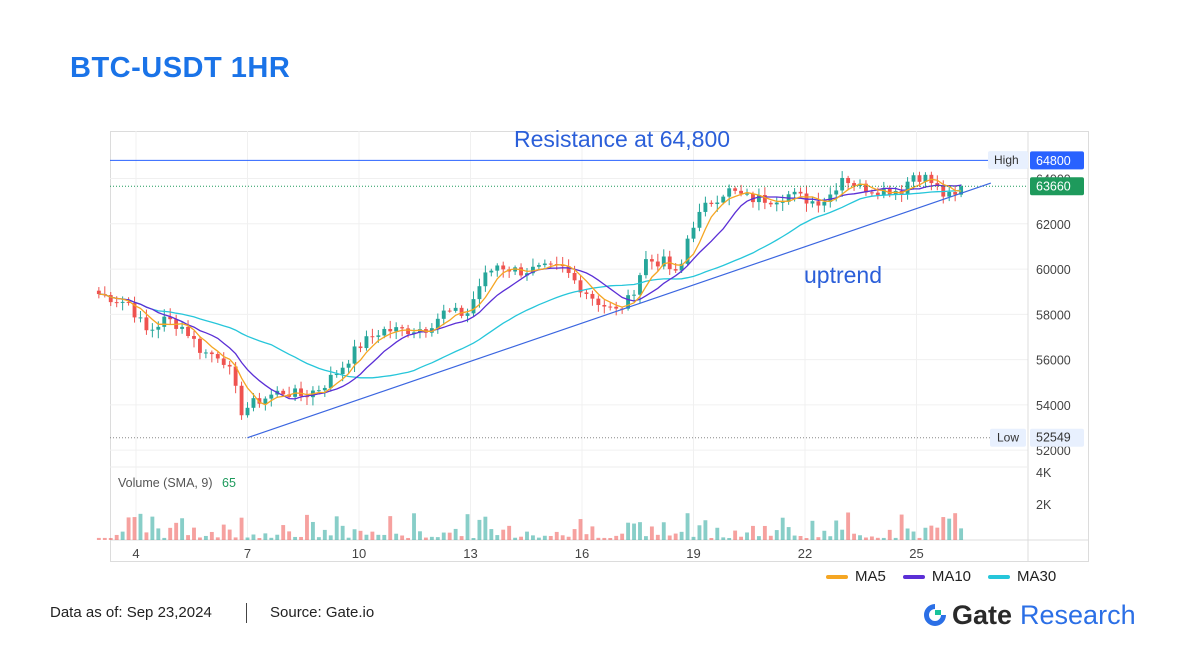 The width and height of the screenshot is (1200, 654). Describe the element at coordinates (1028, 615) in the screenshot. I see `brand-logo-lockup: Gate Research` at that location.